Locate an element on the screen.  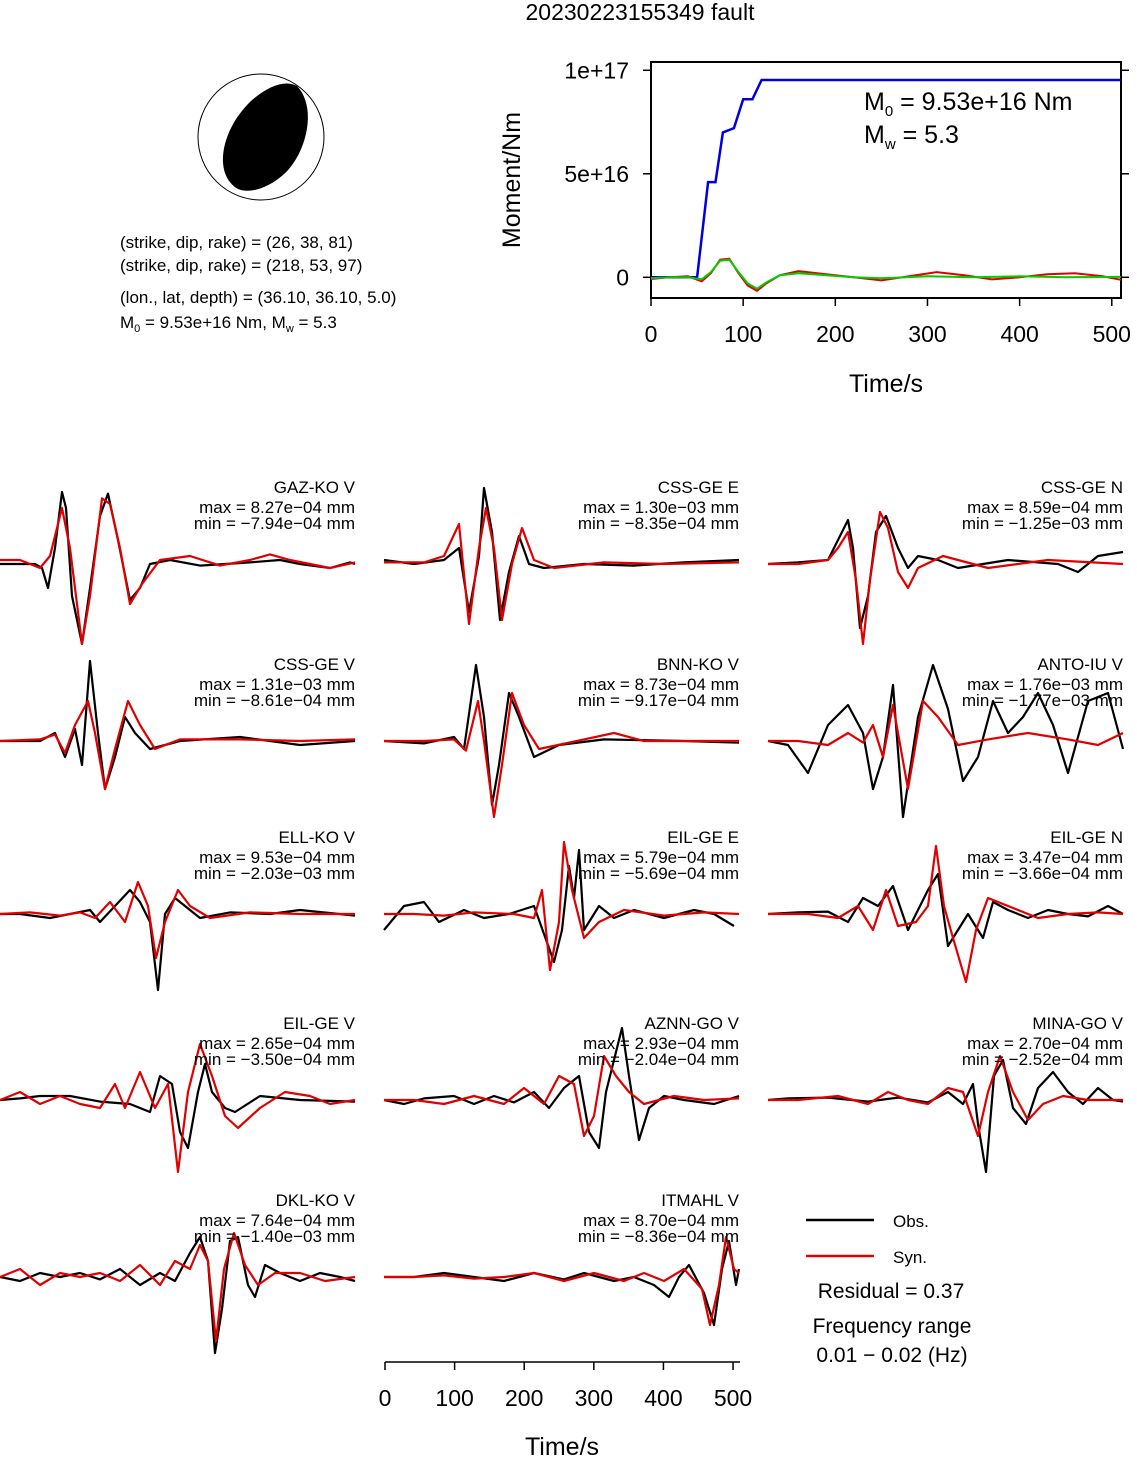
max-amplitude-label: max = 7.64e−04 mm is located at coordinates (277, 1220).